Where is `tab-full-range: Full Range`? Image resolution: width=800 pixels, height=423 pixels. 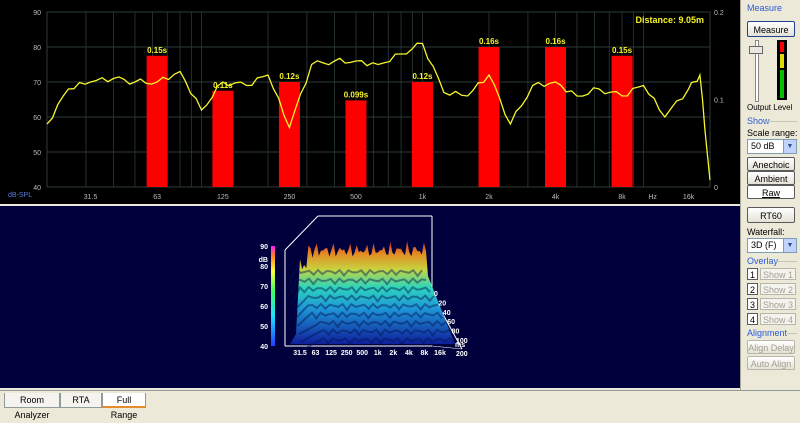
tab-full-range: Full Range is located at coordinates (124, 406).